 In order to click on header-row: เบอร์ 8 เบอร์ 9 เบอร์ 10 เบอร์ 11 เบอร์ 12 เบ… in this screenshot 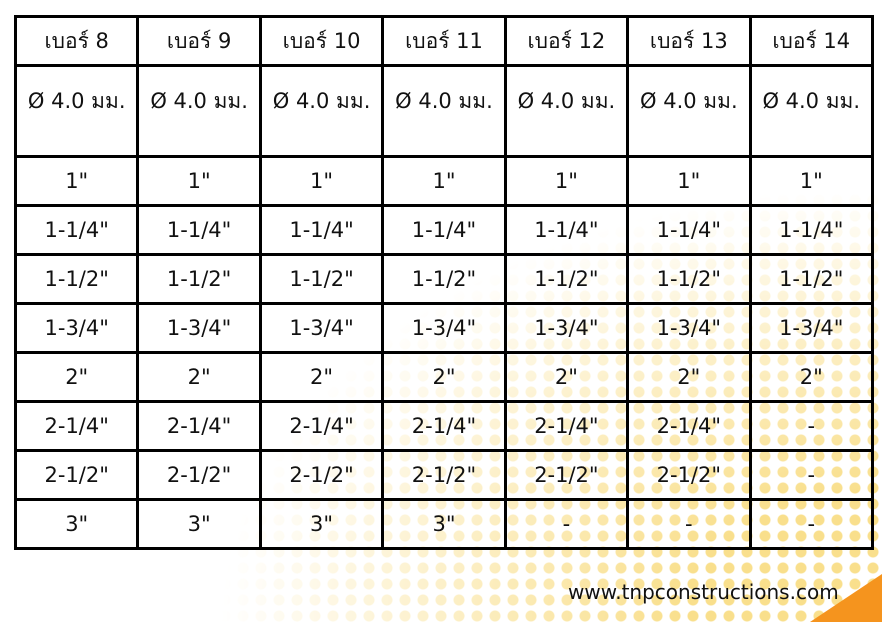, I will do `click(444, 41)`.